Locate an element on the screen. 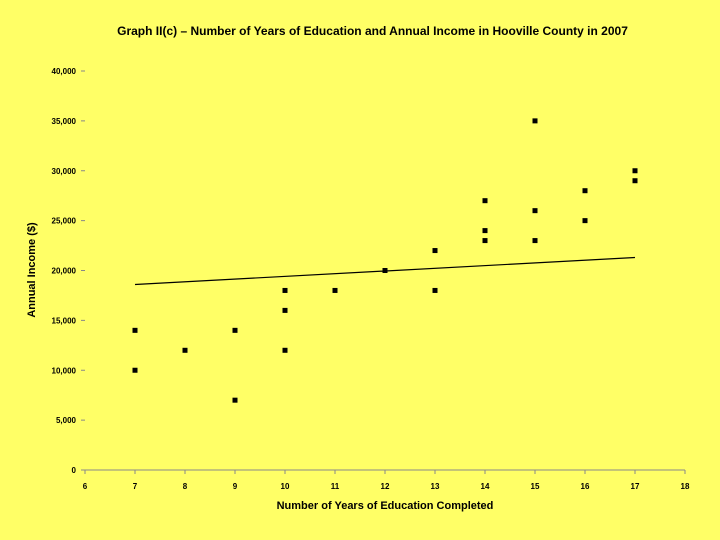  x-tick-label: 15 is located at coordinates (535, 486).